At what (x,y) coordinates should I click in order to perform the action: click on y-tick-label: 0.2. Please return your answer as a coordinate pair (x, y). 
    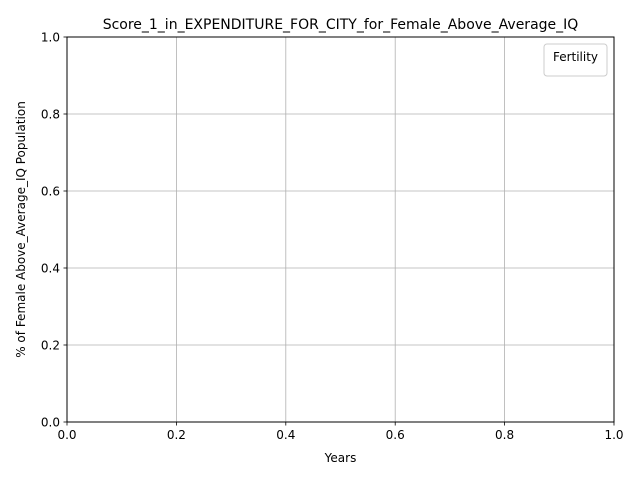
    Looking at the image, I should click on (50, 346).